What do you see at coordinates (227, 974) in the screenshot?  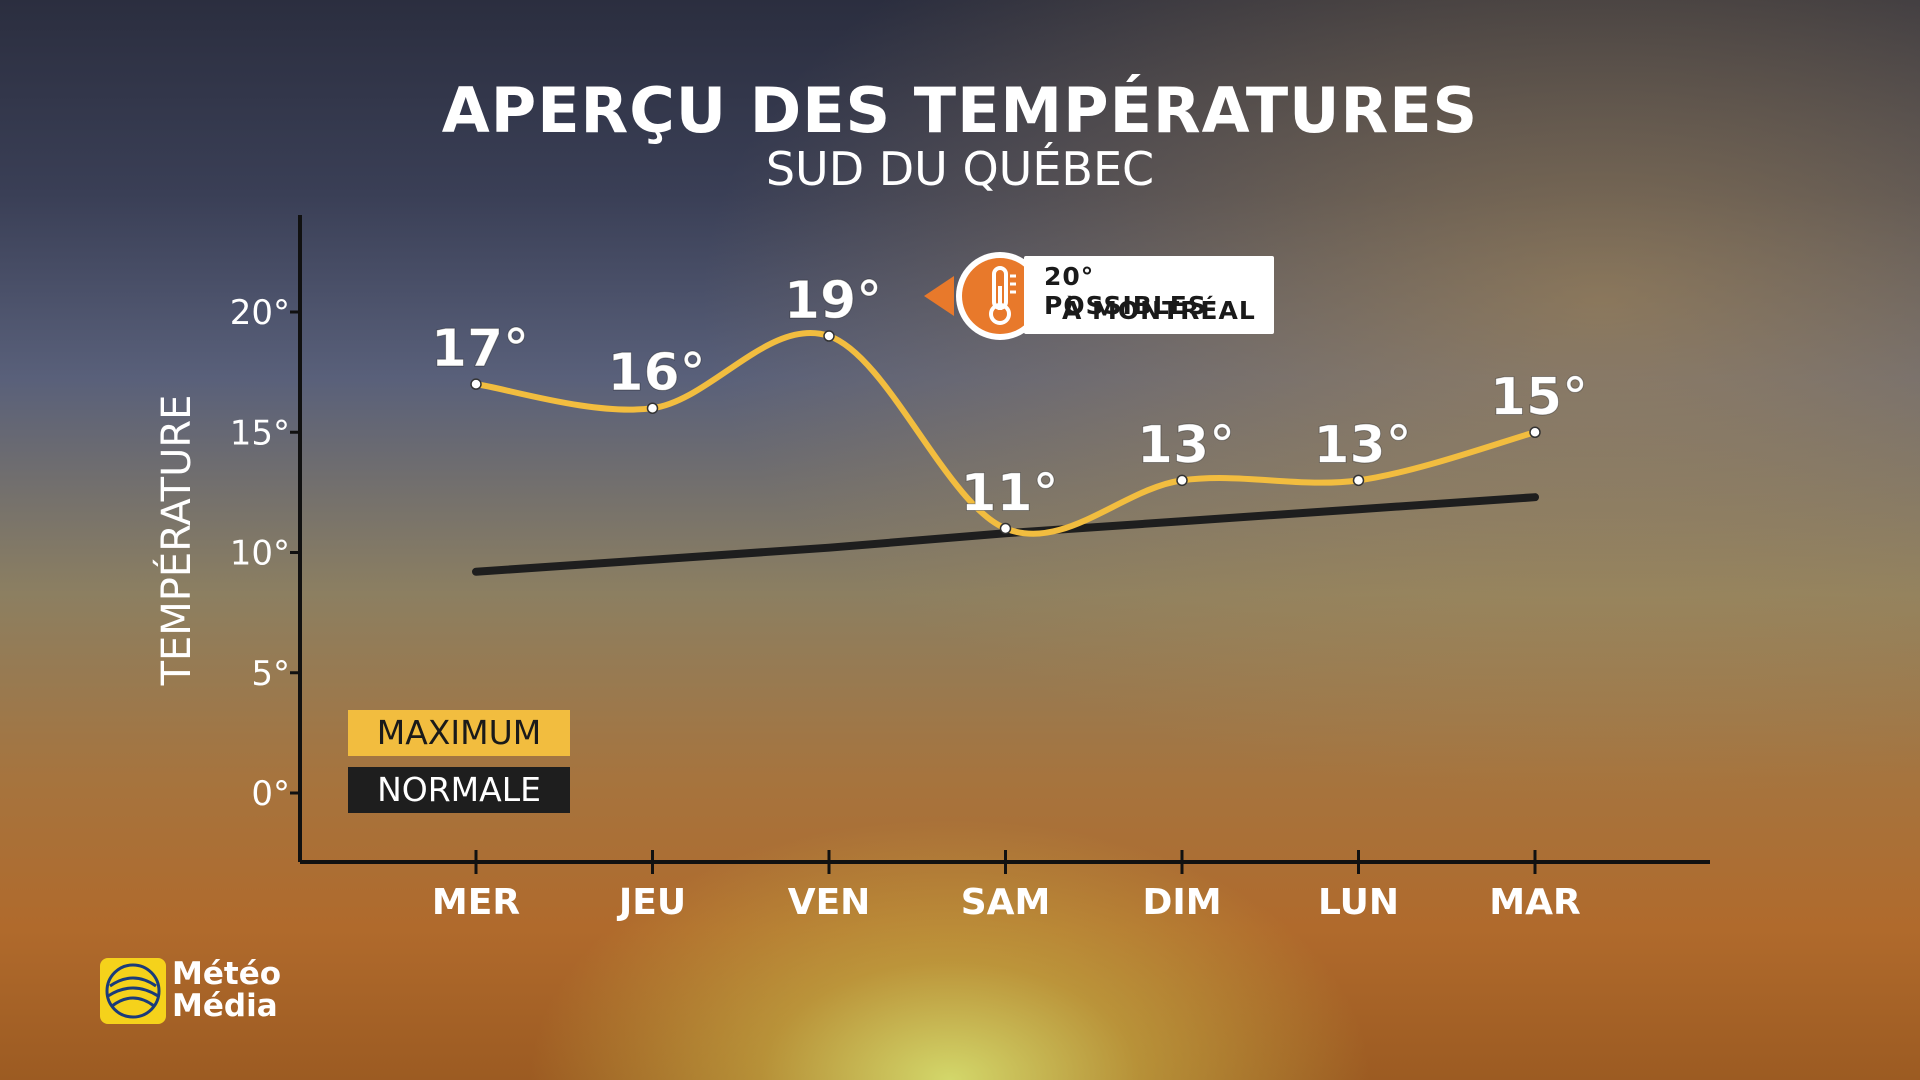 I see `logo-text-meteo: Météo` at bounding box center [227, 974].